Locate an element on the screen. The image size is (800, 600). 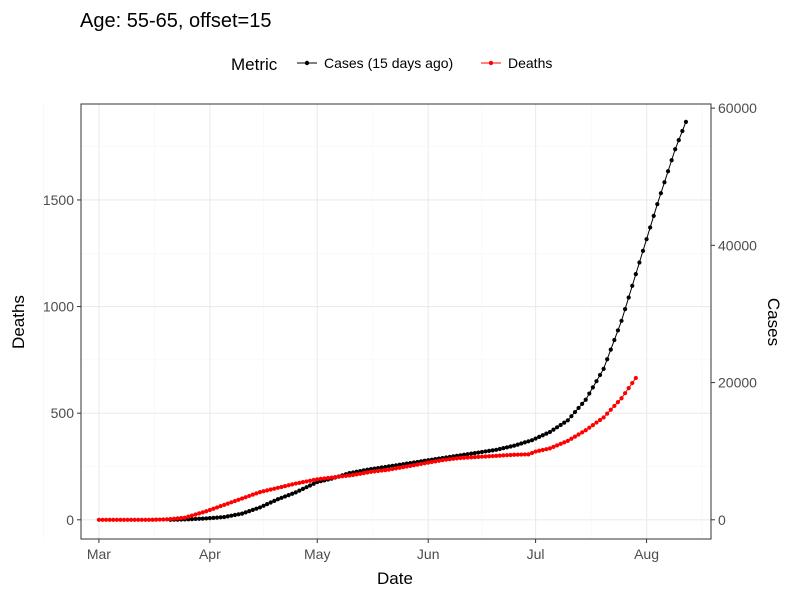
legend-marker-cases is located at coordinates (307, 63).